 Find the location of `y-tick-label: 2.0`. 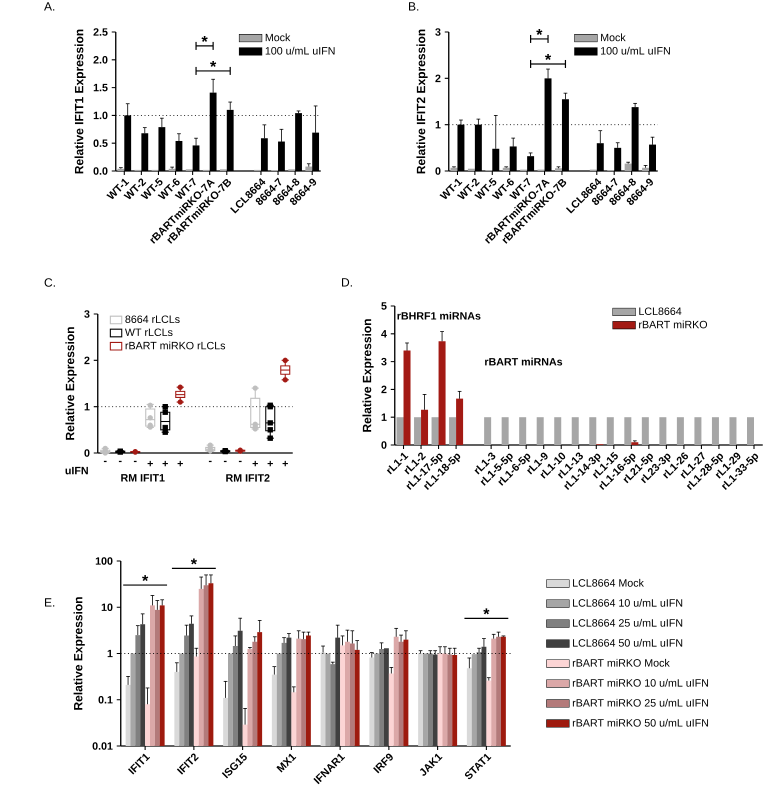

y-tick-label: 2.0 is located at coordinates (101, 60).